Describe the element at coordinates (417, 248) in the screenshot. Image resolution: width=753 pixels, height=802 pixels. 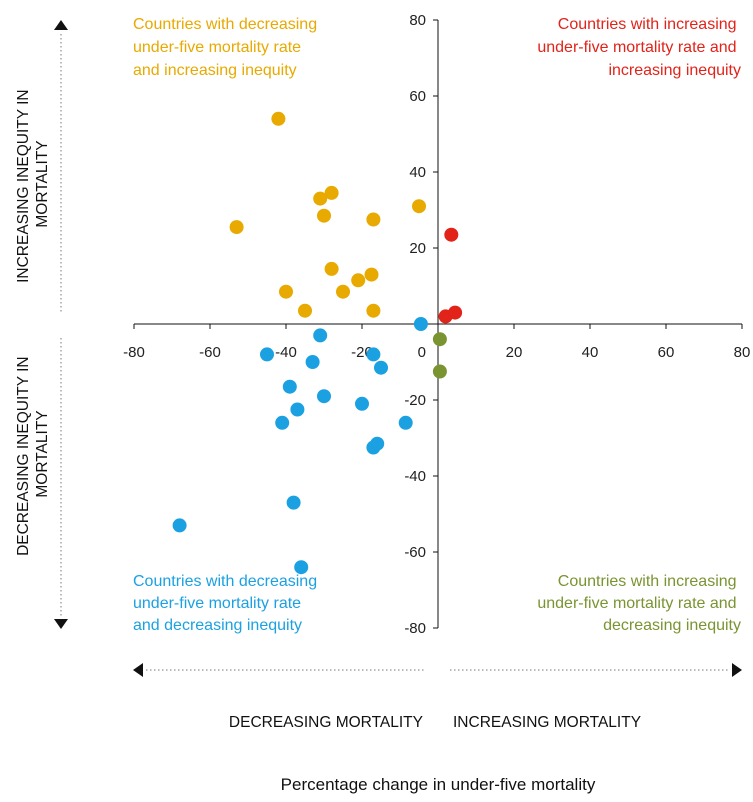
I see `y-tick-label: 20` at that location.